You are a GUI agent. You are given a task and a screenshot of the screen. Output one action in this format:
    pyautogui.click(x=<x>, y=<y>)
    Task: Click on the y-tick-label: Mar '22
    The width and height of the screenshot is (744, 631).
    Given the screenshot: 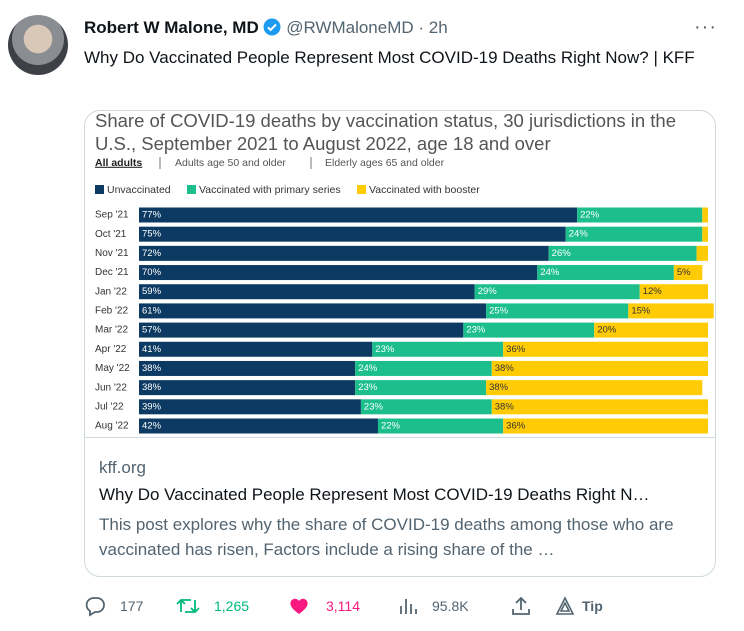 What is the action you would take?
    pyautogui.click(x=111, y=330)
    